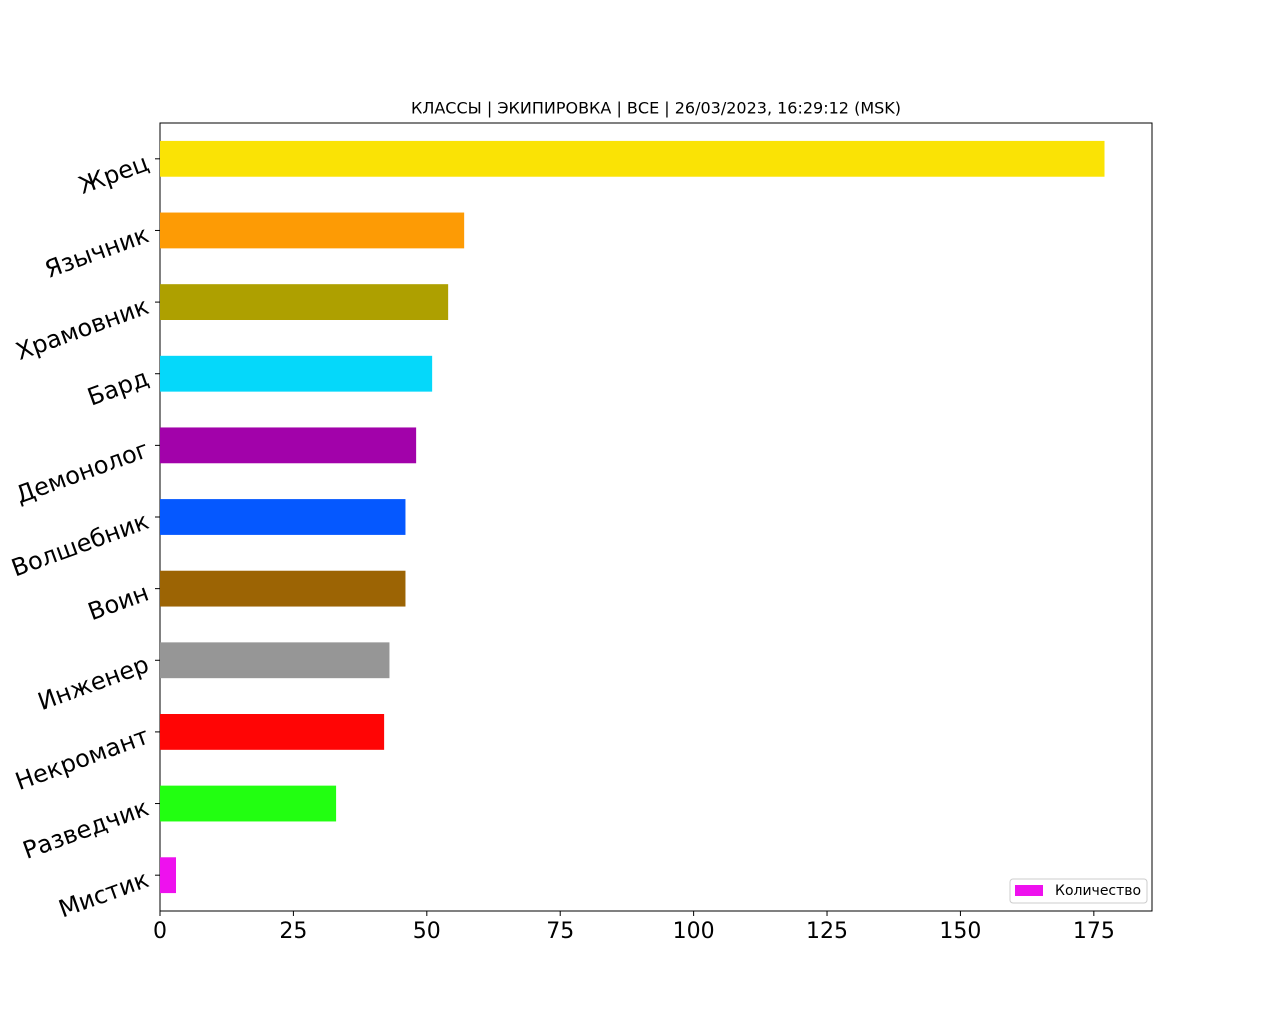 The width and height of the screenshot is (1280, 1028). I want to click on x-tick-label: 0, so click(160, 931).